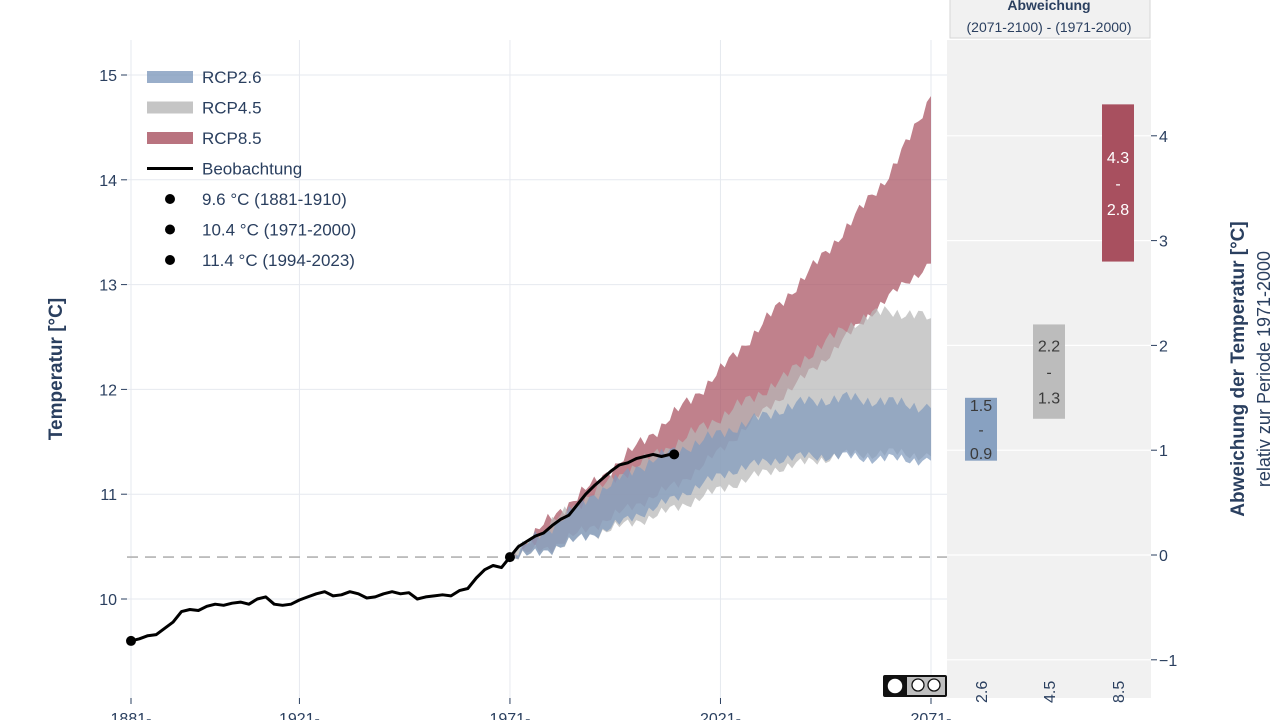  What do you see at coordinates (170, 138) in the screenshot?
I see `legend-swatch-rcp85` at bounding box center [170, 138].